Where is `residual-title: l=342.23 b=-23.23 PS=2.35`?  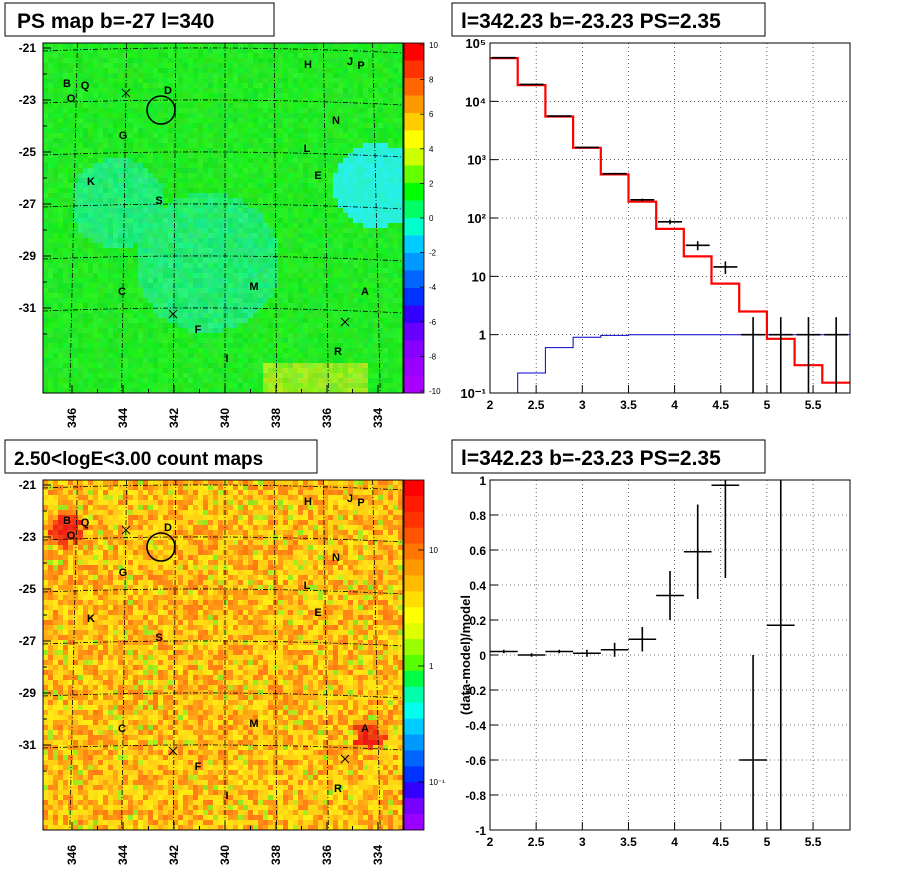 residual-title: l=342.23 b=-23.23 PS=2.35 is located at coordinates (591, 458).